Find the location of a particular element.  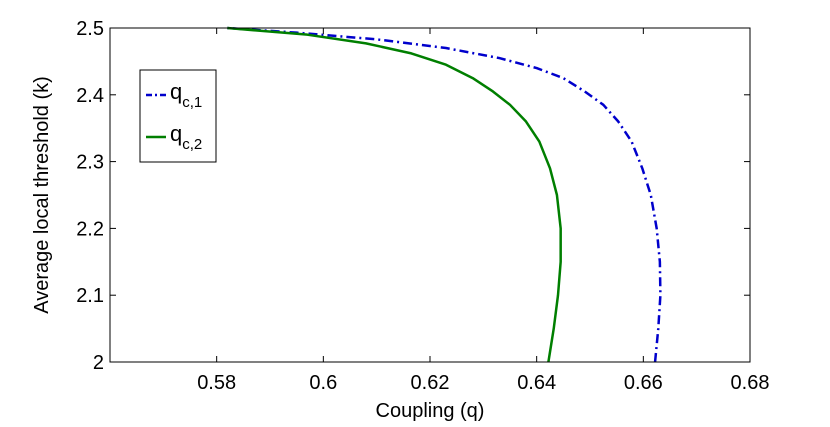

x-tick-label: 0.6 is located at coordinates (323, 383).